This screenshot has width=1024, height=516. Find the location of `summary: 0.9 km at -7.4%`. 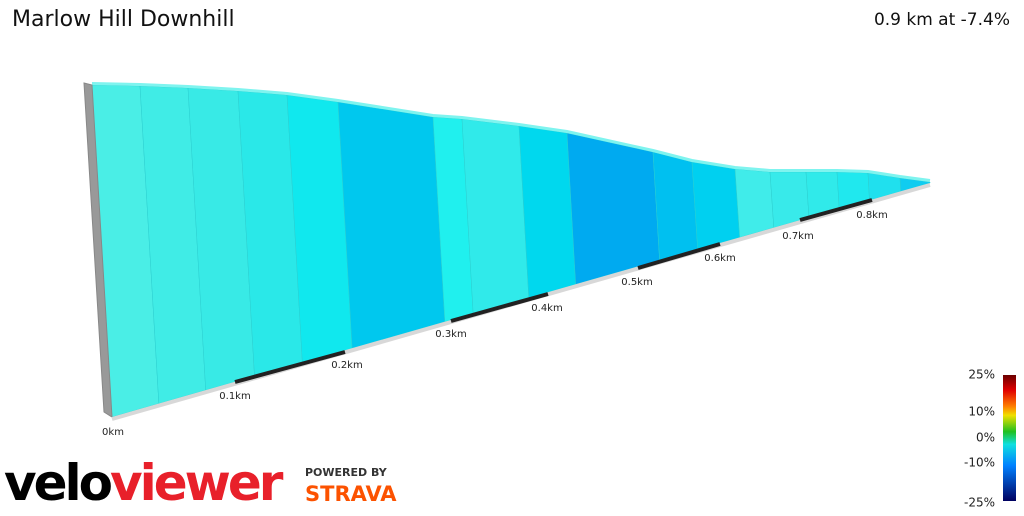

summary: 0.9 km at -7.4% is located at coordinates (942, 20).